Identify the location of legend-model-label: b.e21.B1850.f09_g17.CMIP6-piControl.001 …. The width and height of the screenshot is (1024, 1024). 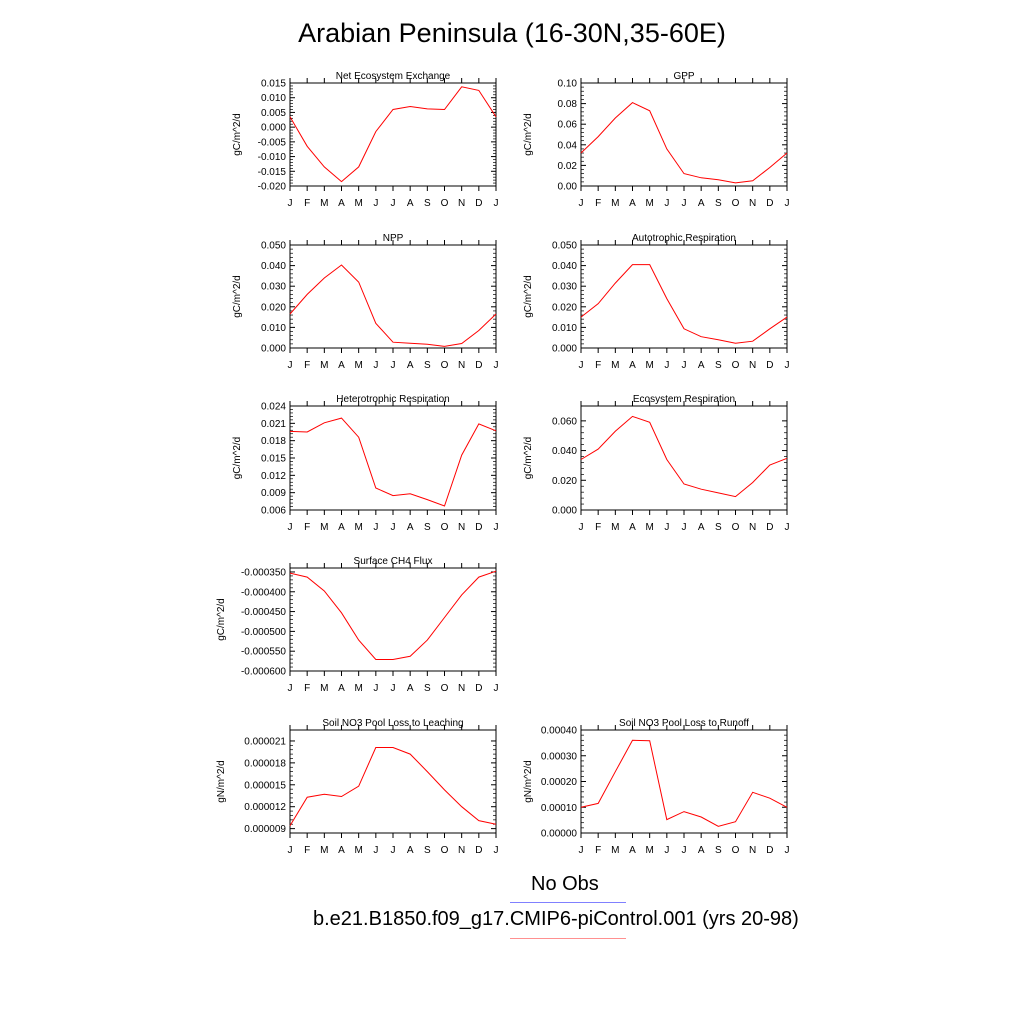
(556, 919).